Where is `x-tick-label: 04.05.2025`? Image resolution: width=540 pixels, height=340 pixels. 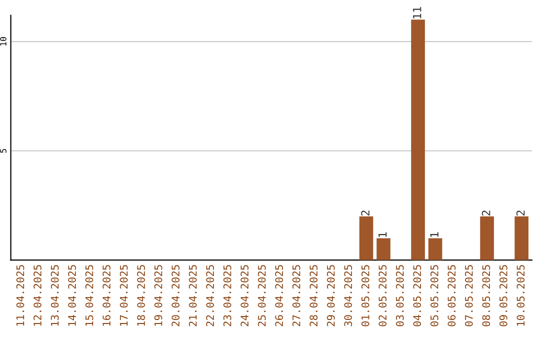 x-tick-label: 04.05.2025 is located at coordinates (417, 295).